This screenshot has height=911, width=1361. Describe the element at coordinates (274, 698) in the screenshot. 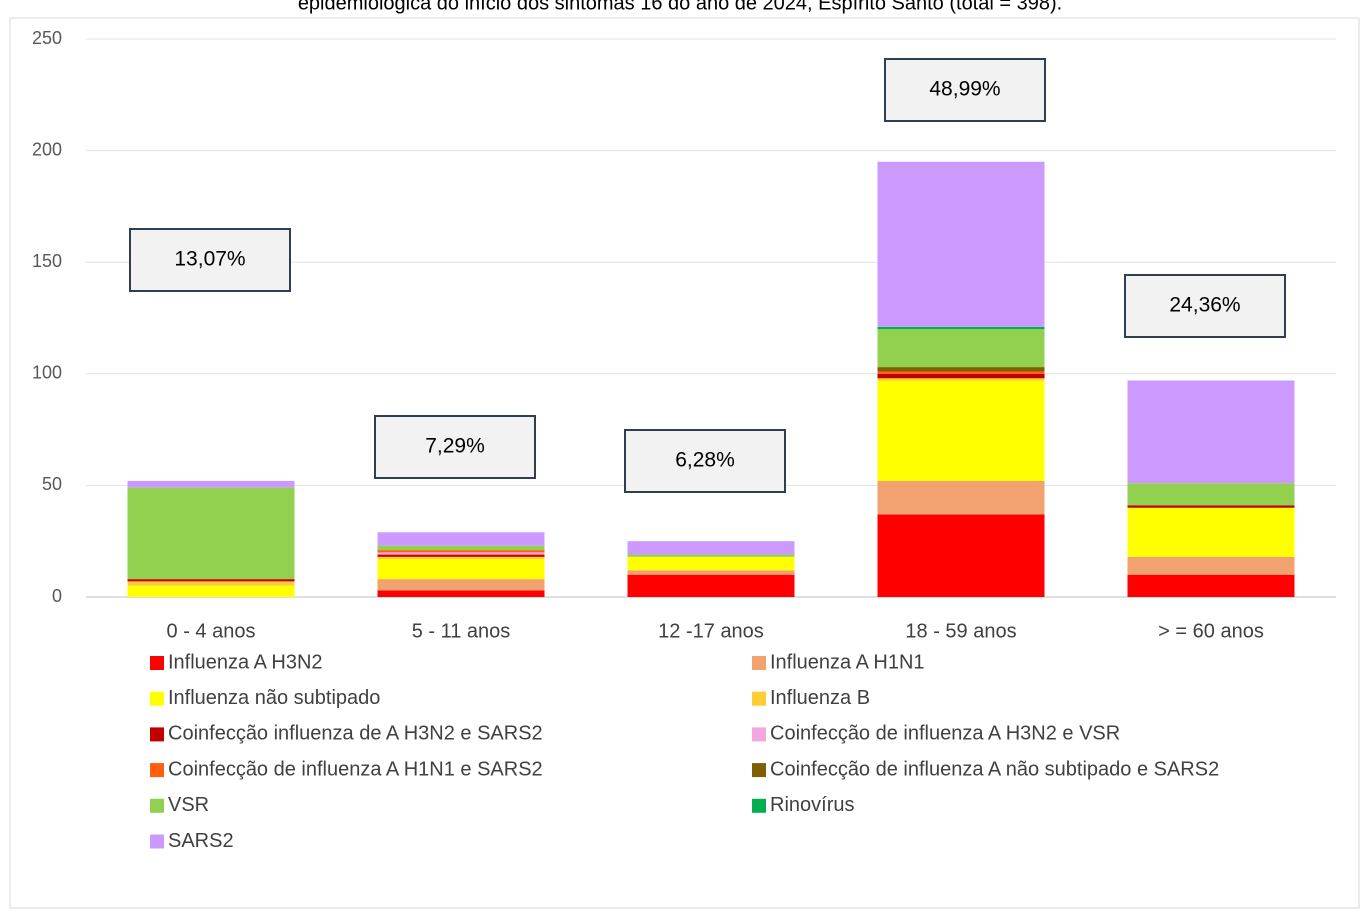

I see `legend-label: Influenza não subtipado` at that location.